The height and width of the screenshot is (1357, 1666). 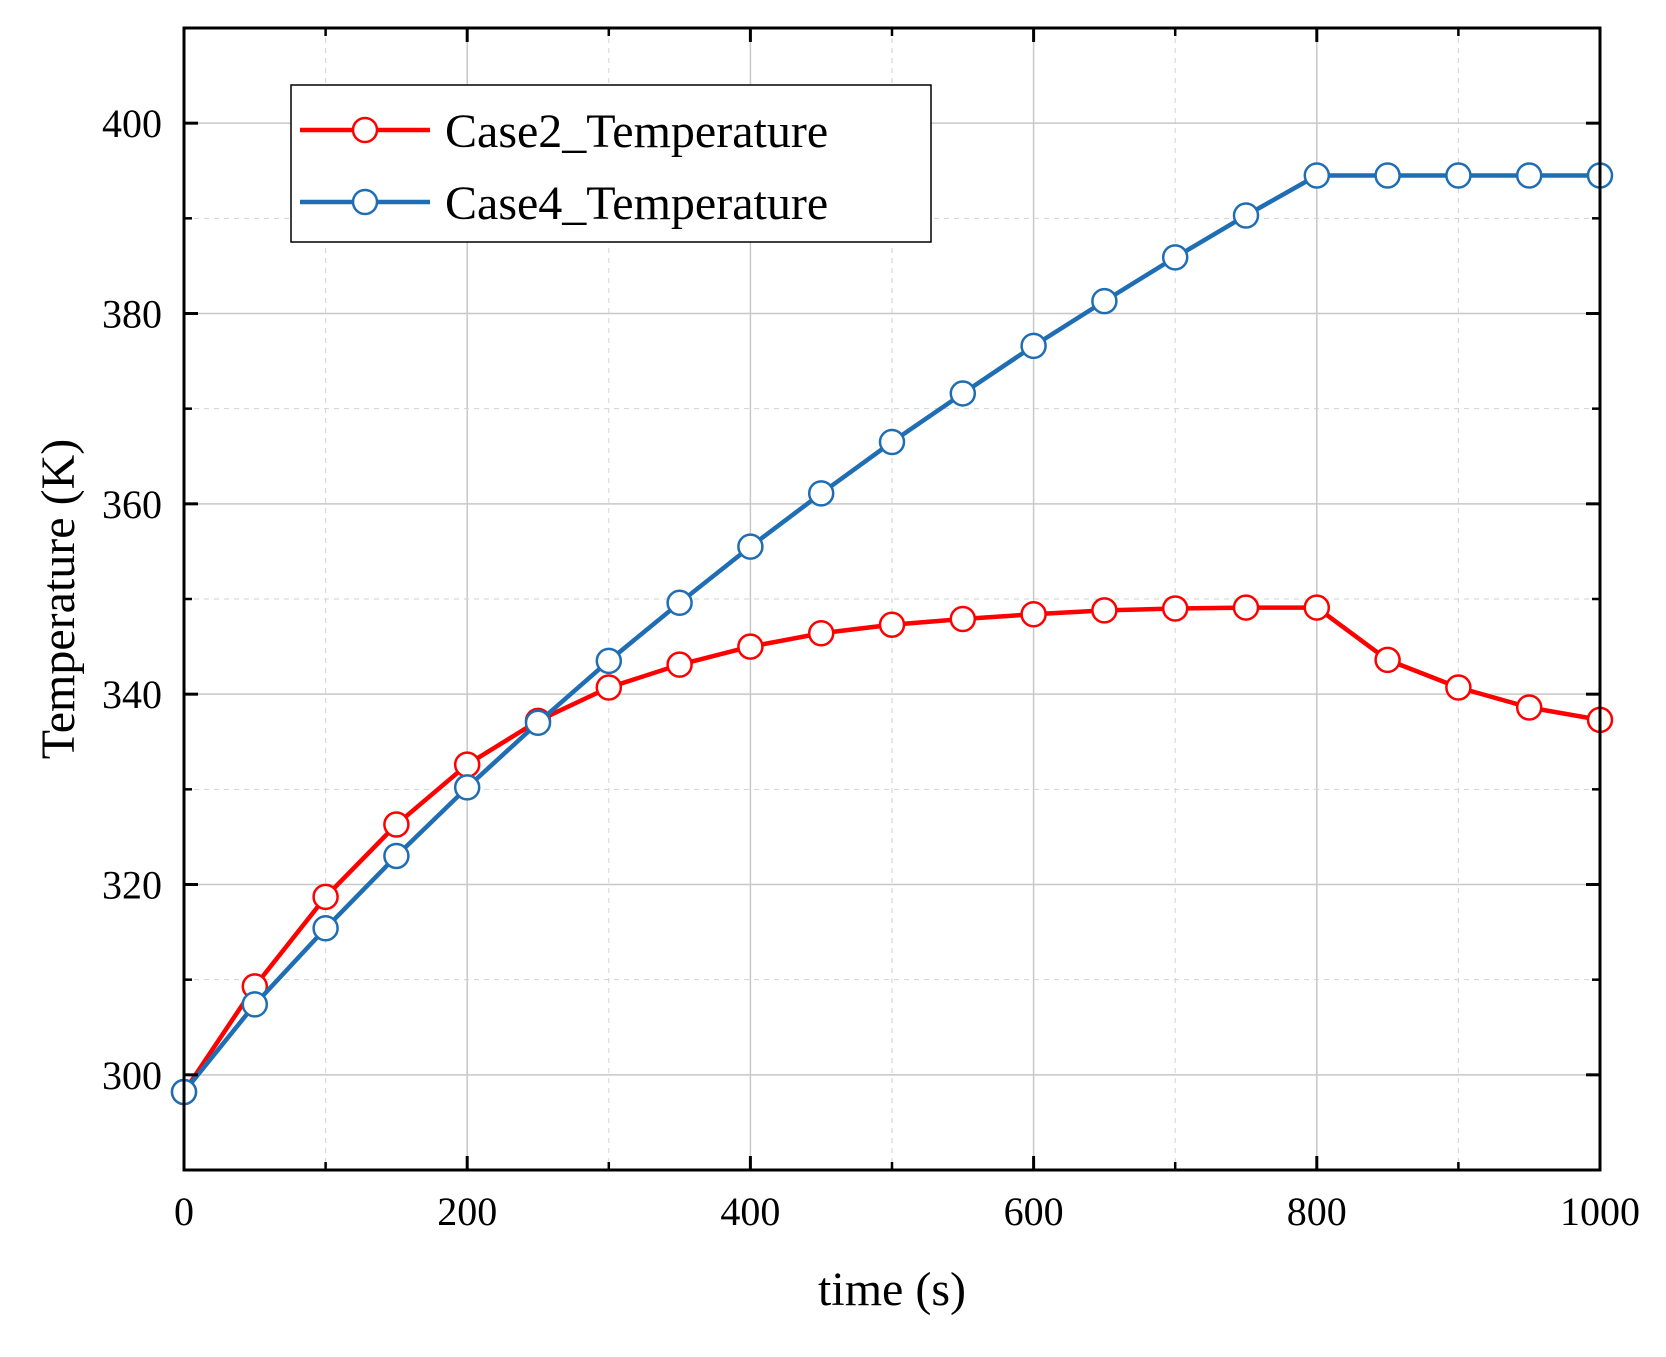 What do you see at coordinates (132, 885) in the screenshot?
I see `y-tick-label: 320` at bounding box center [132, 885].